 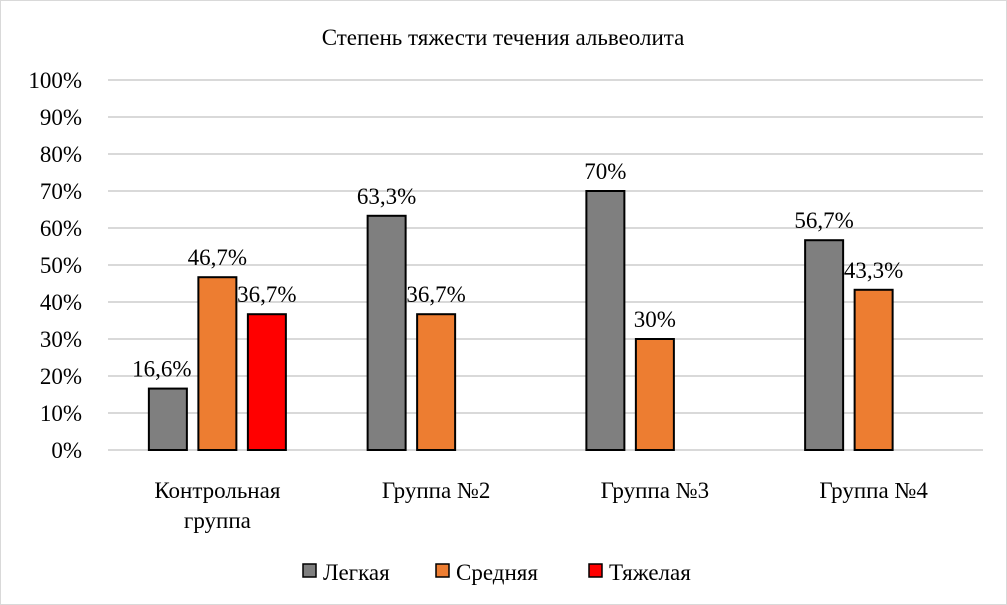 What do you see at coordinates (61, 302) in the screenshot?
I see `y-tick-label: 40%` at bounding box center [61, 302].